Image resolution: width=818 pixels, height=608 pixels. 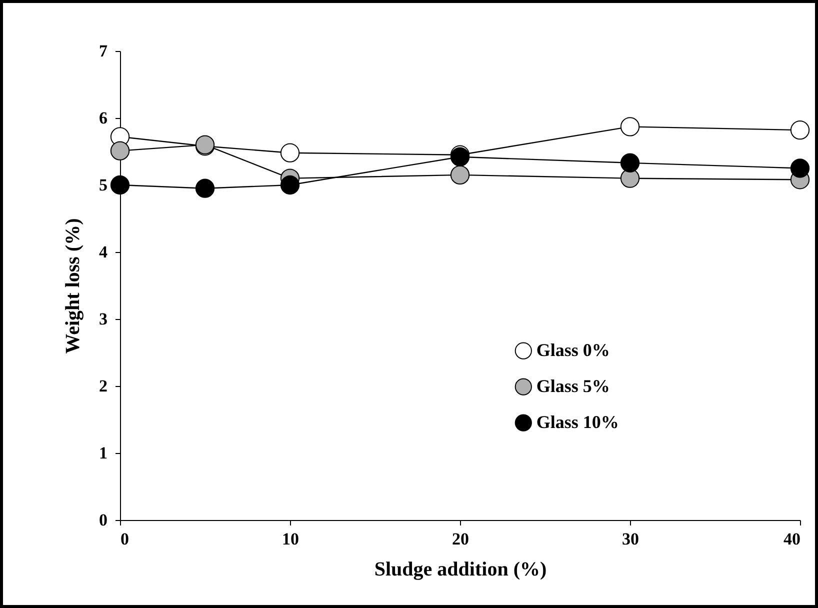 What do you see at coordinates (103, 51) in the screenshot?
I see `y-tick-label: 7` at bounding box center [103, 51].